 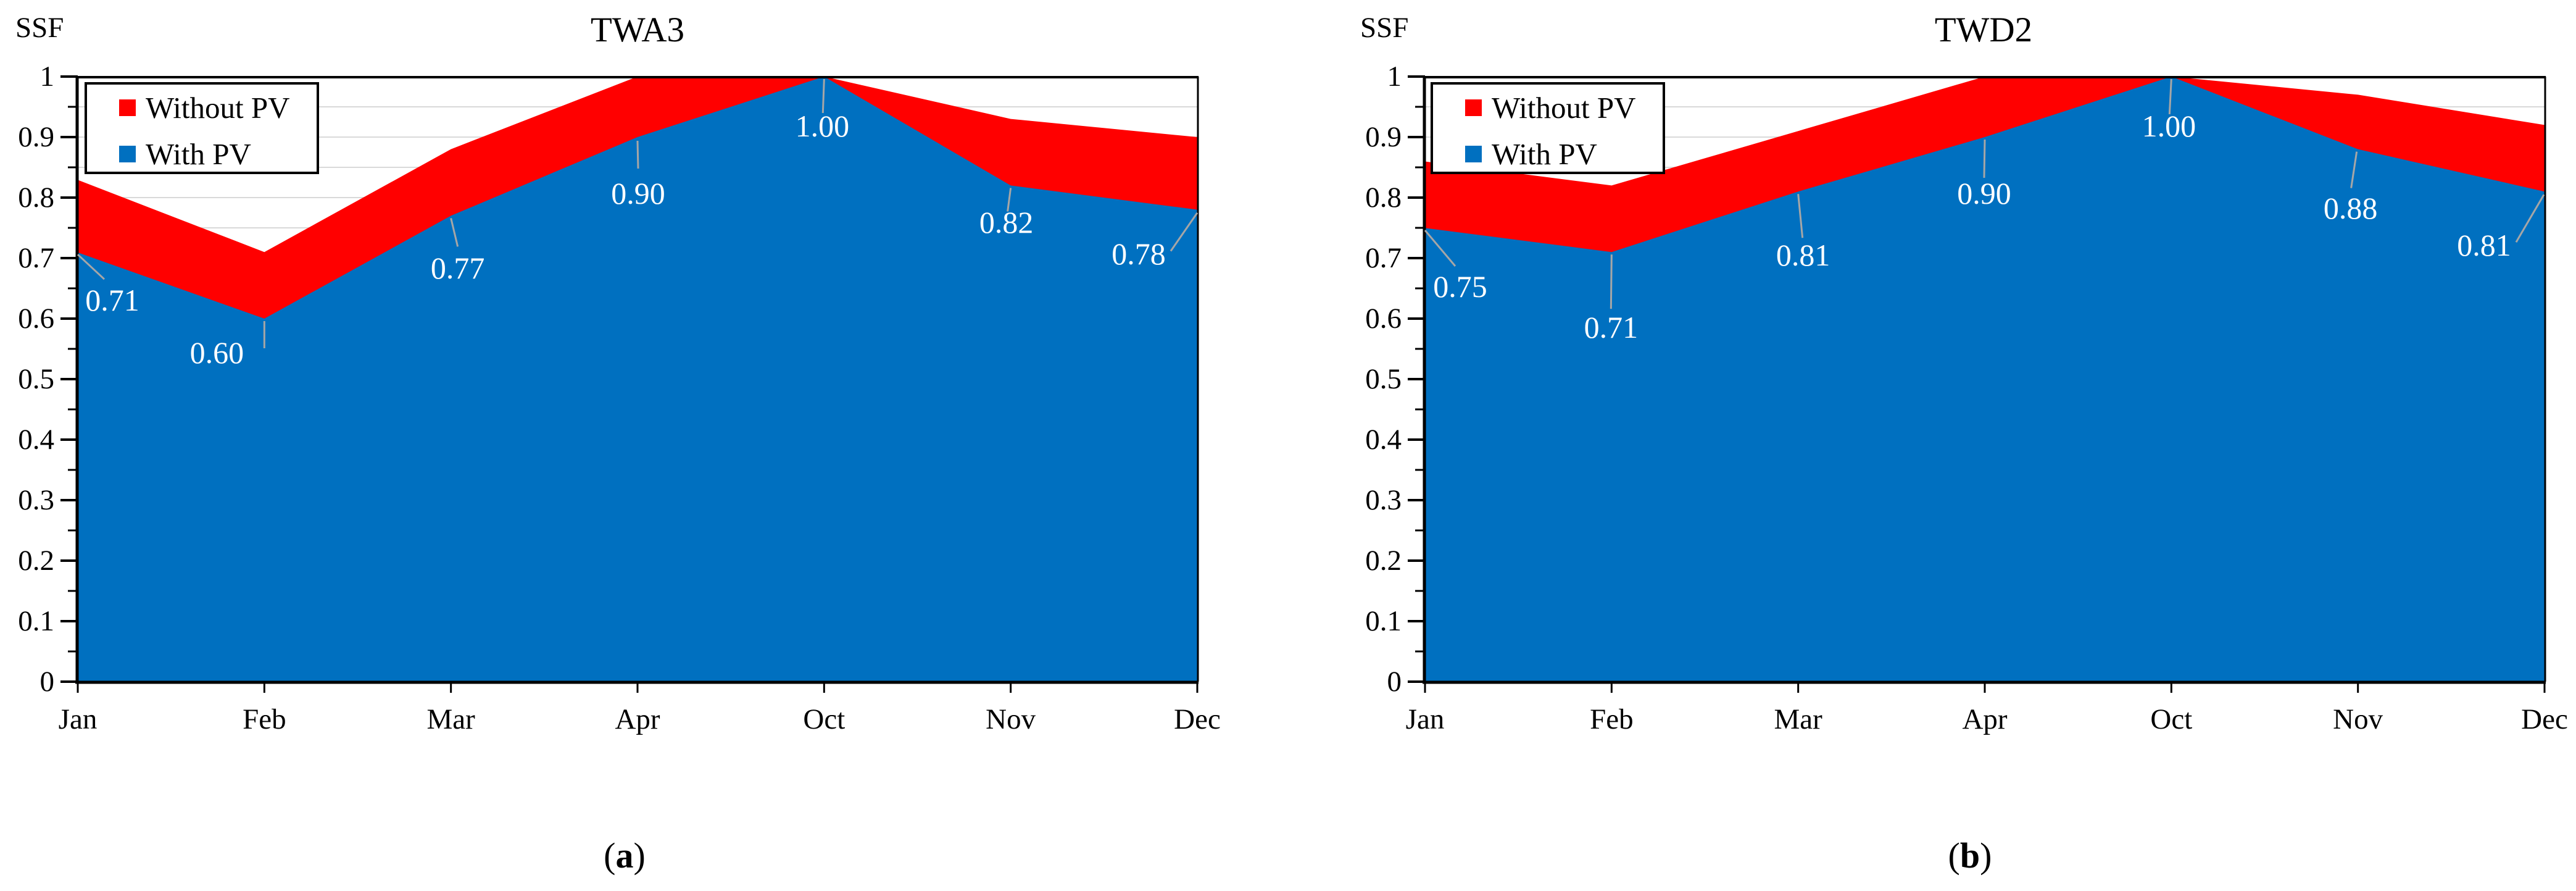 What do you see at coordinates (1138, 253) in the screenshot?
I see `data-label: 0.78` at bounding box center [1138, 253].